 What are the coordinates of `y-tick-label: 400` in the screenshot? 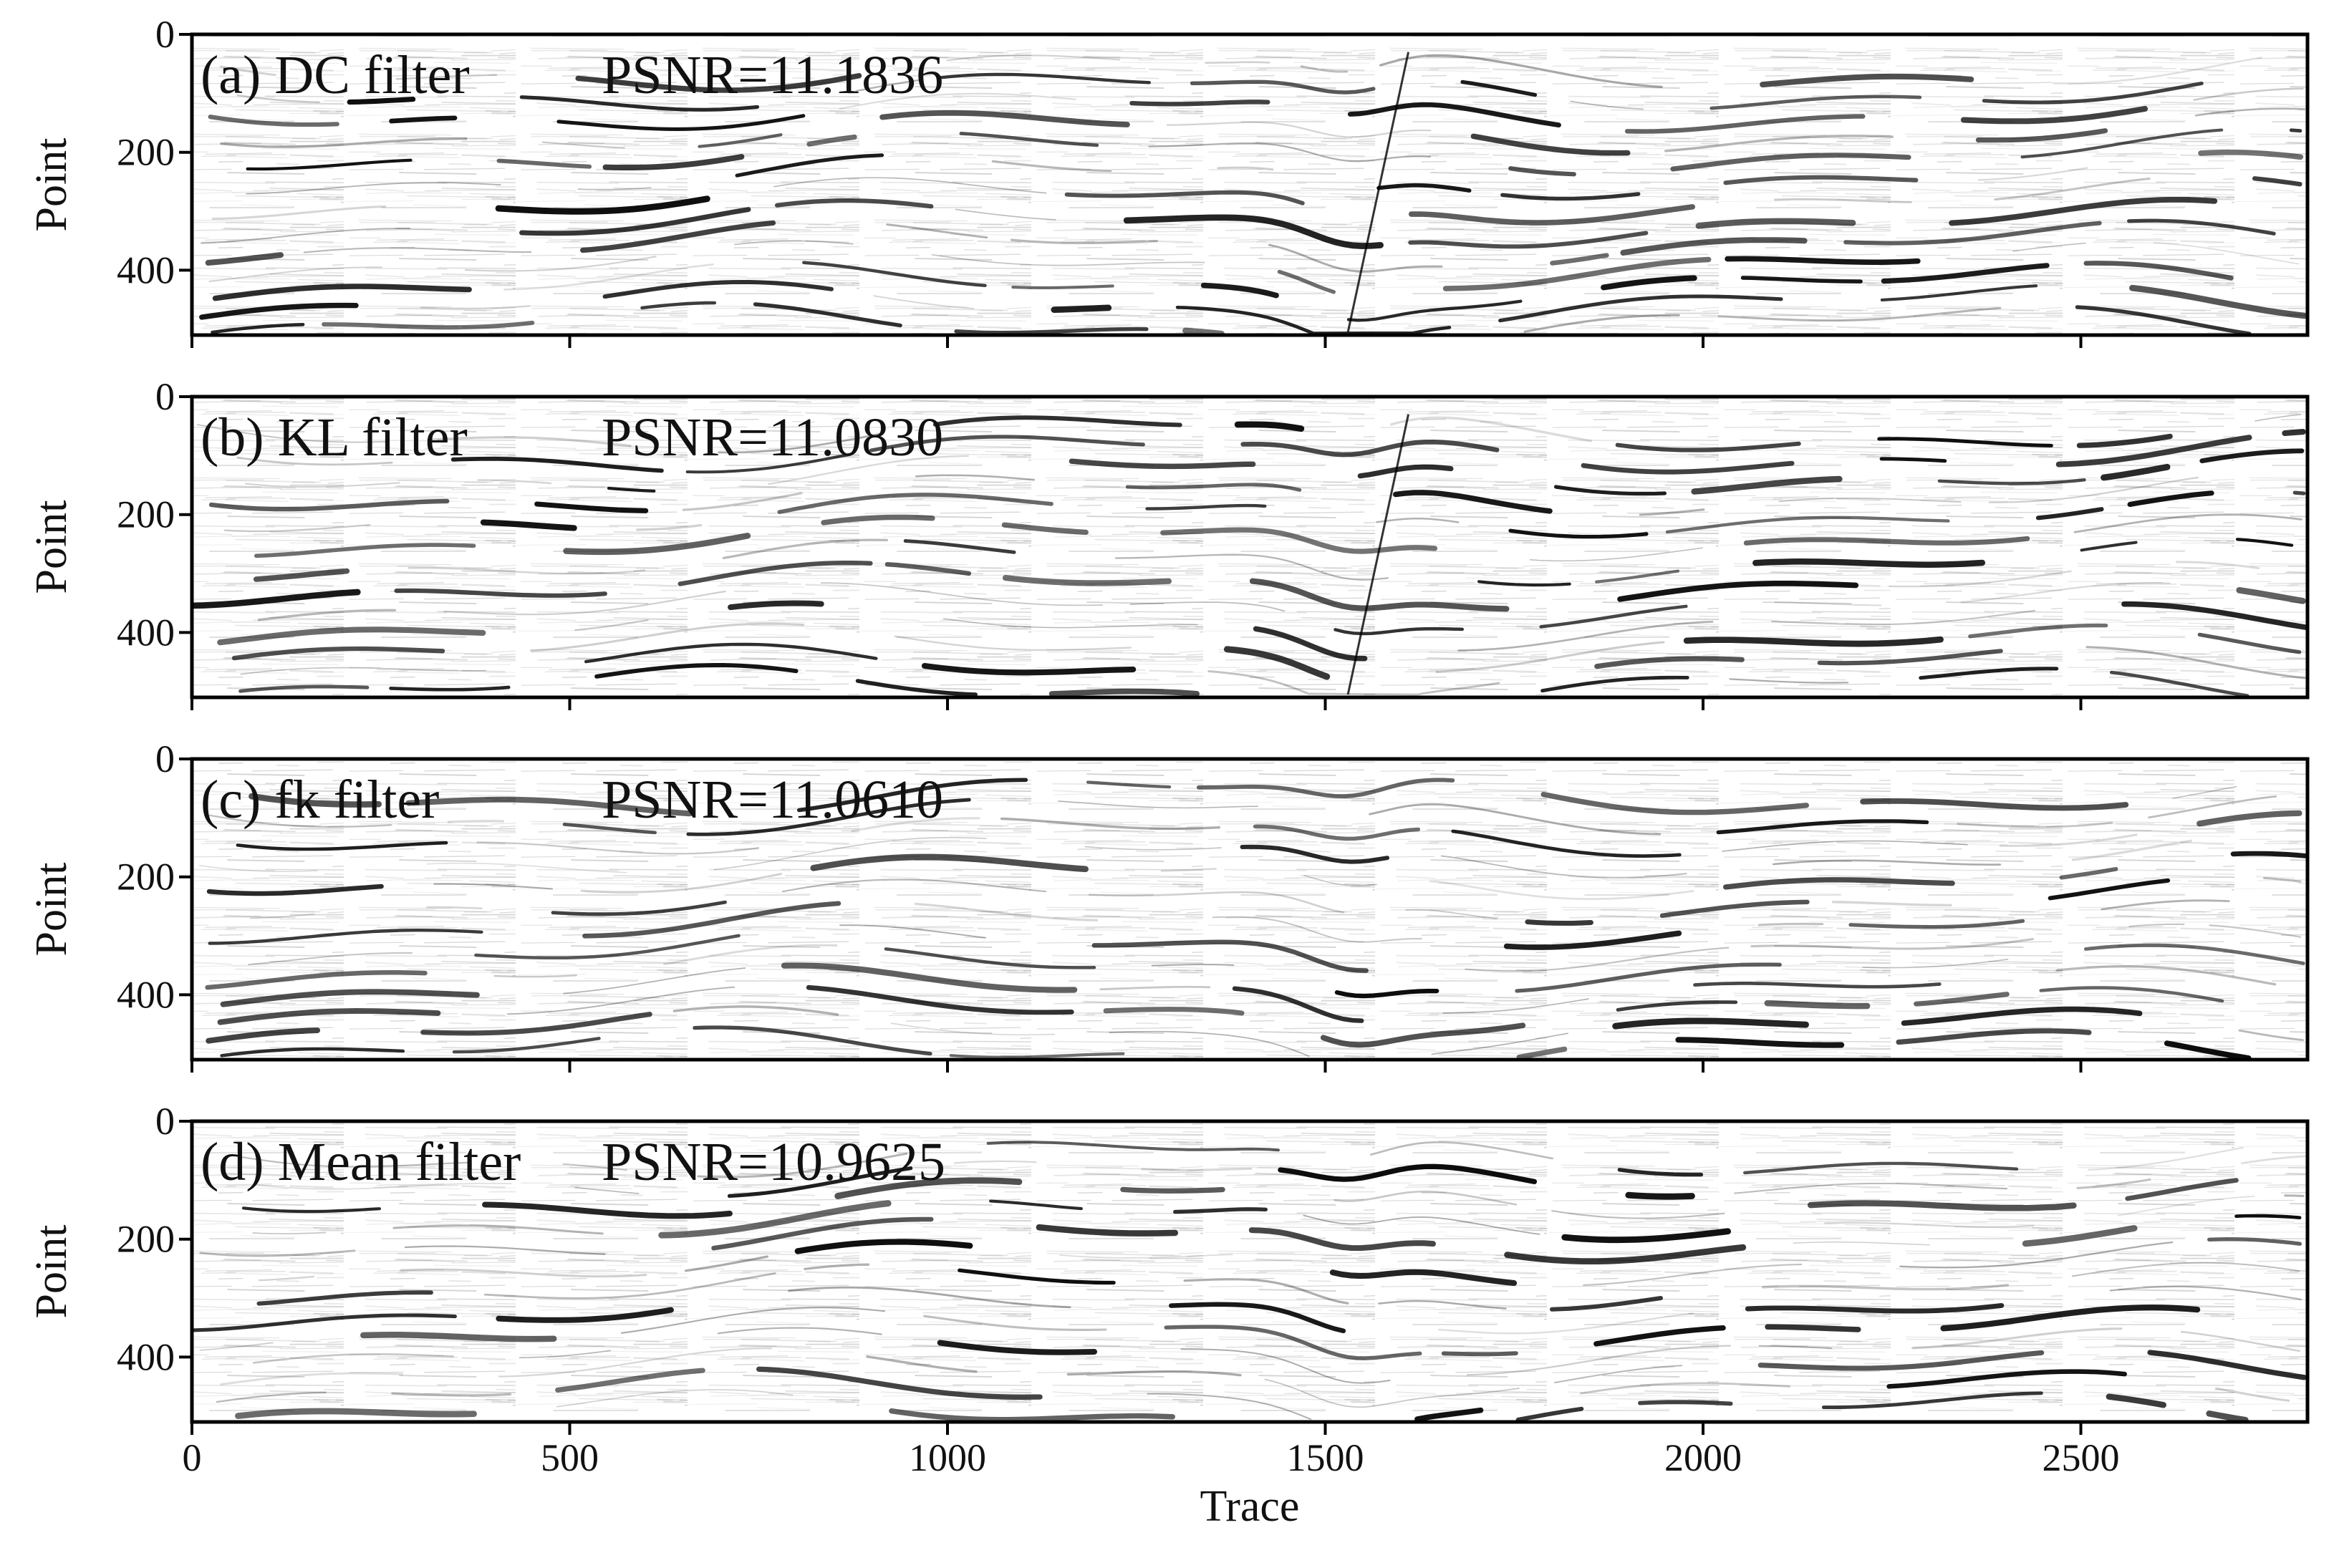 It's located at (146, 632).